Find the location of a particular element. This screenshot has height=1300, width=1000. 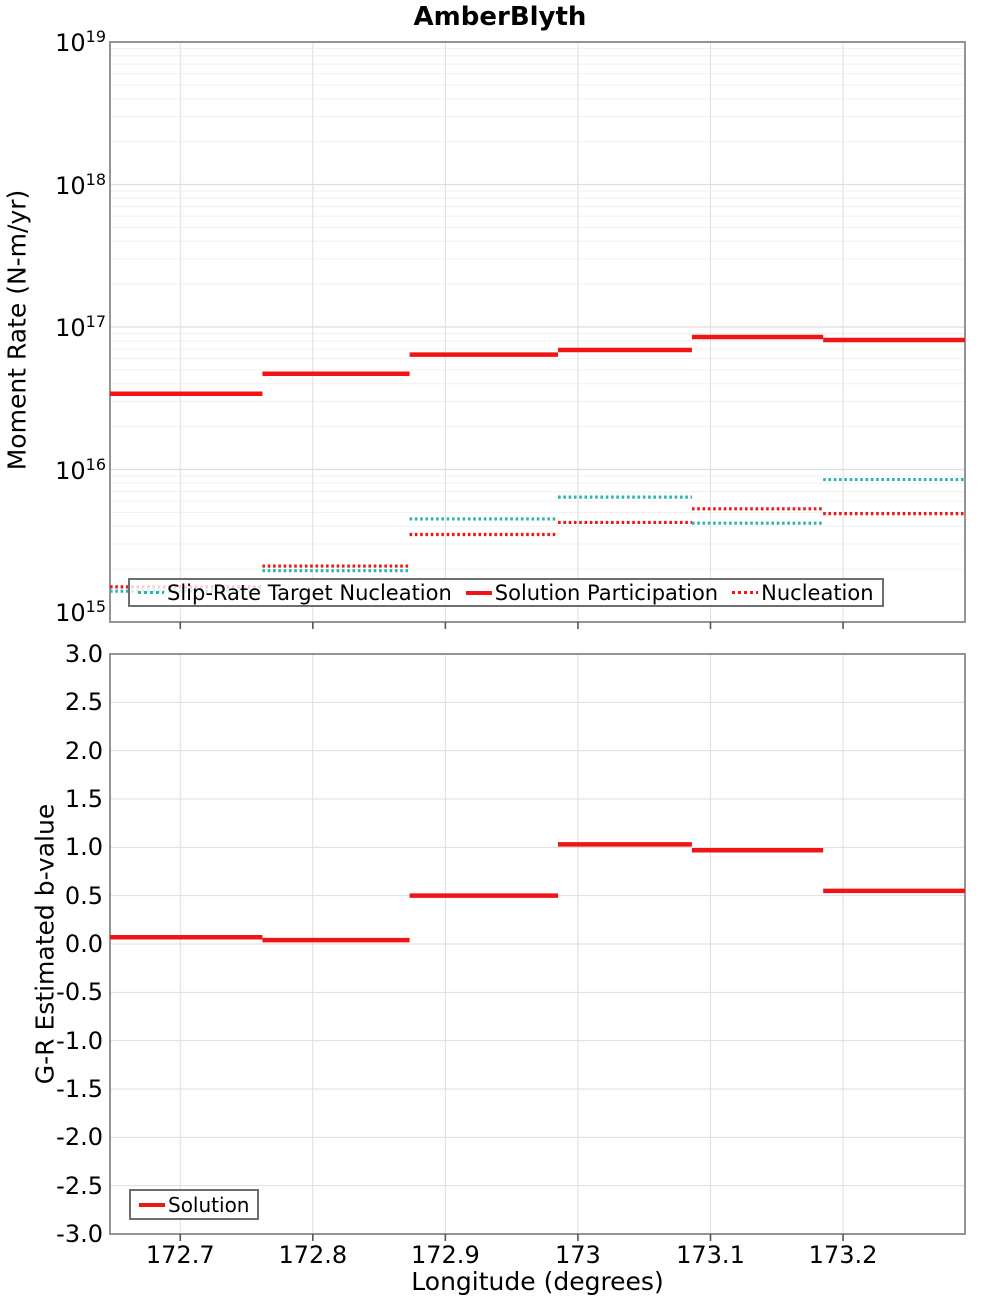

series-solution-b-value is located at coordinates (537, 892).